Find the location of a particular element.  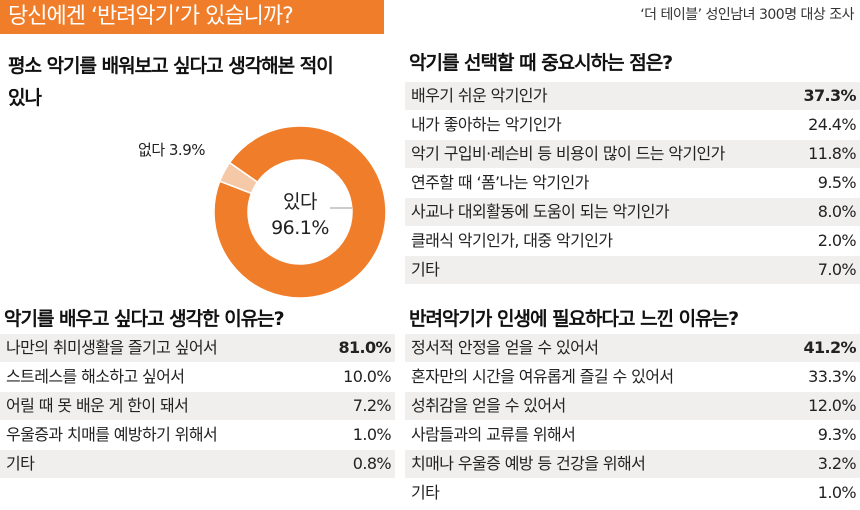

row-label: 악기 구입비·레슨비 등 비용이 많이 드는 악기인가 is located at coordinates (568, 153).